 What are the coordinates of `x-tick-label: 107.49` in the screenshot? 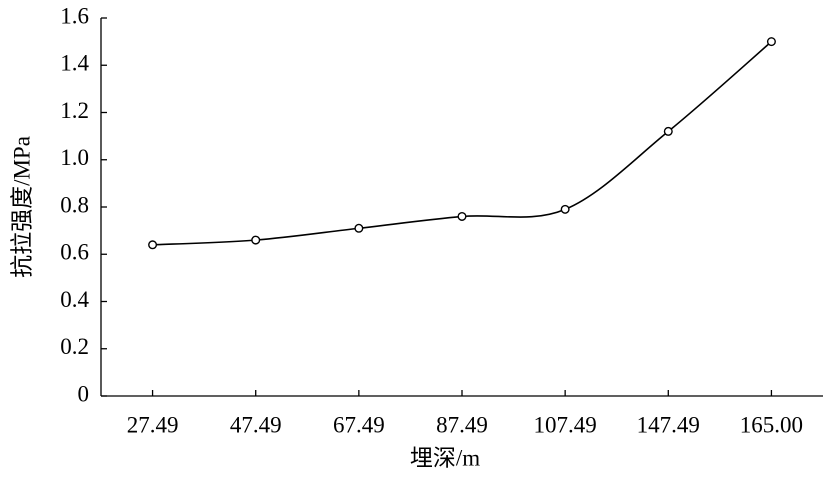 It's located at (565, 424).